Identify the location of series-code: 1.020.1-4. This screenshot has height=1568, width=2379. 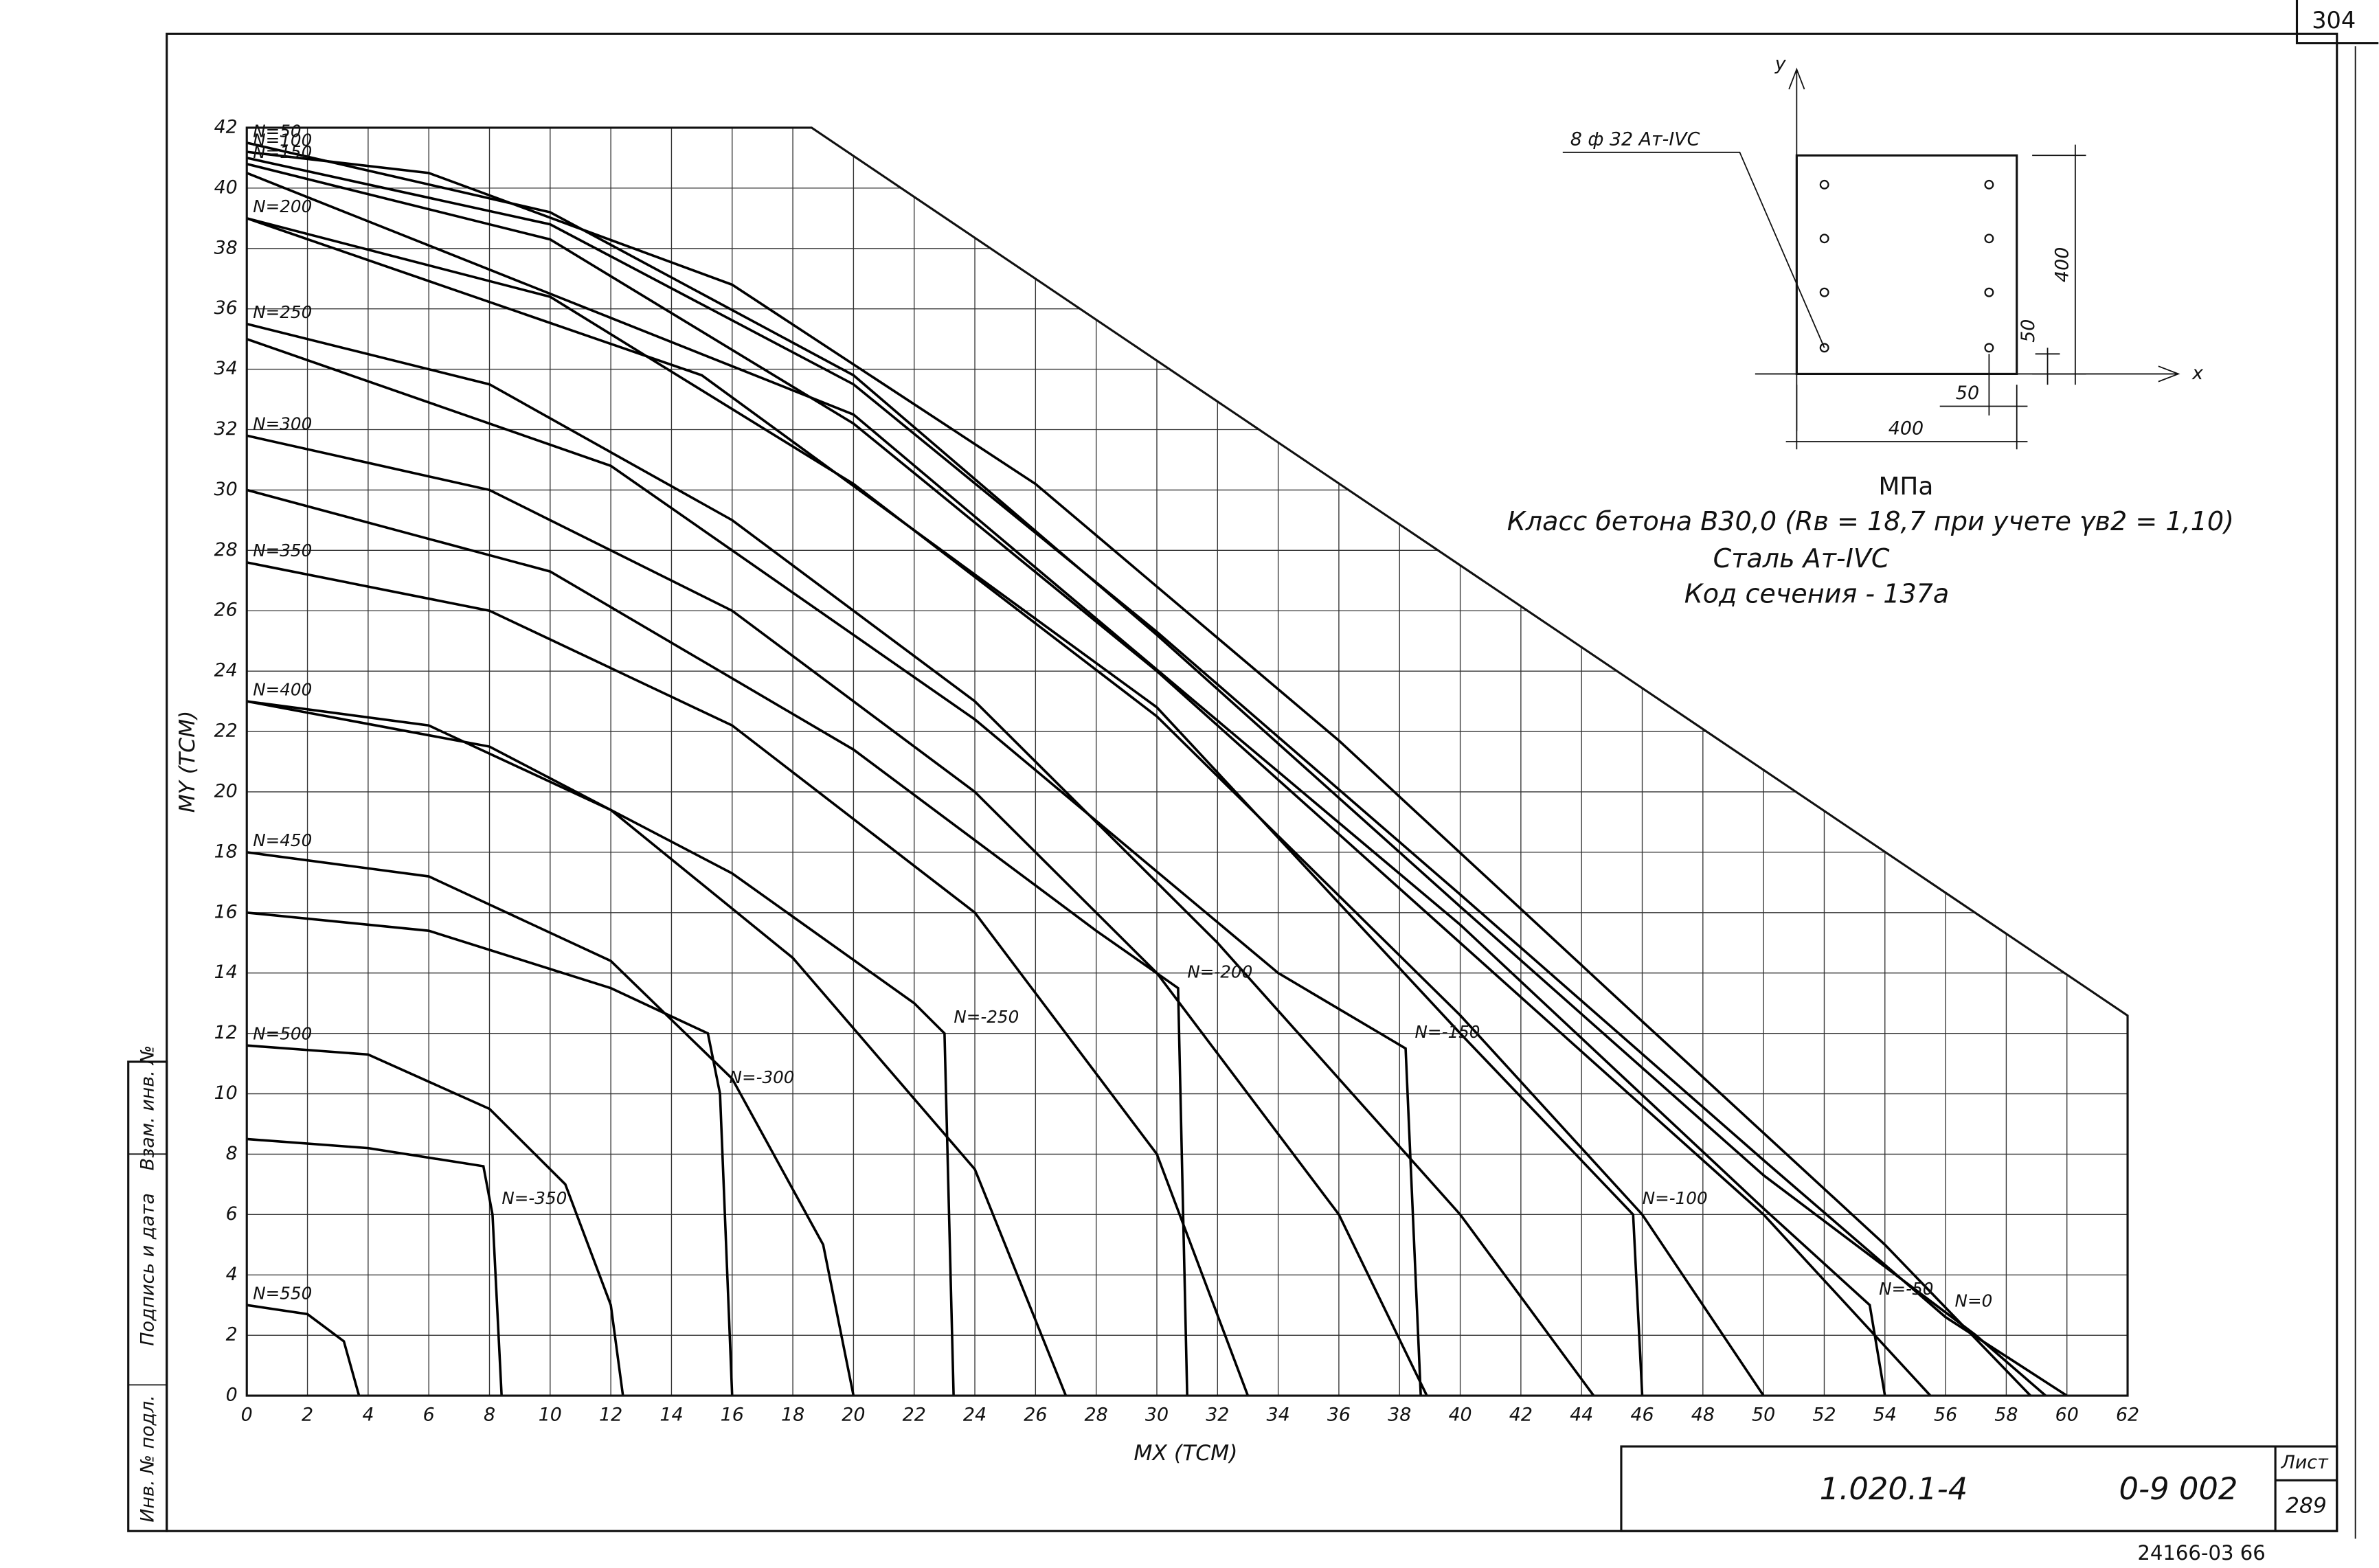
(1894, 1488).